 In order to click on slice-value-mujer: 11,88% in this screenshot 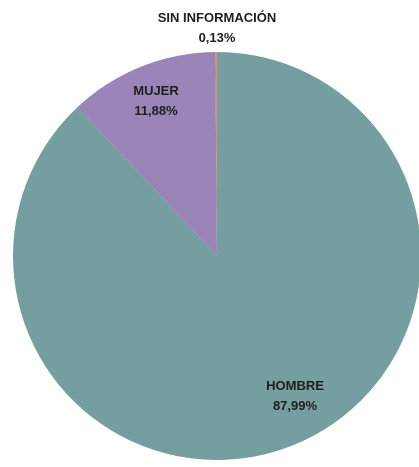, I will do `click(156, 110)`.